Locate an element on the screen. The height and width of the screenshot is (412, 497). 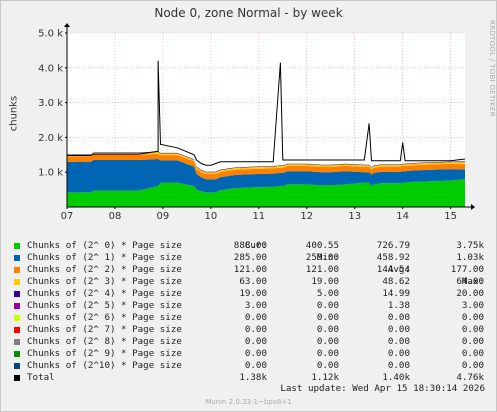
x-axis-arrow-icon is located at coordinates (473, 207).